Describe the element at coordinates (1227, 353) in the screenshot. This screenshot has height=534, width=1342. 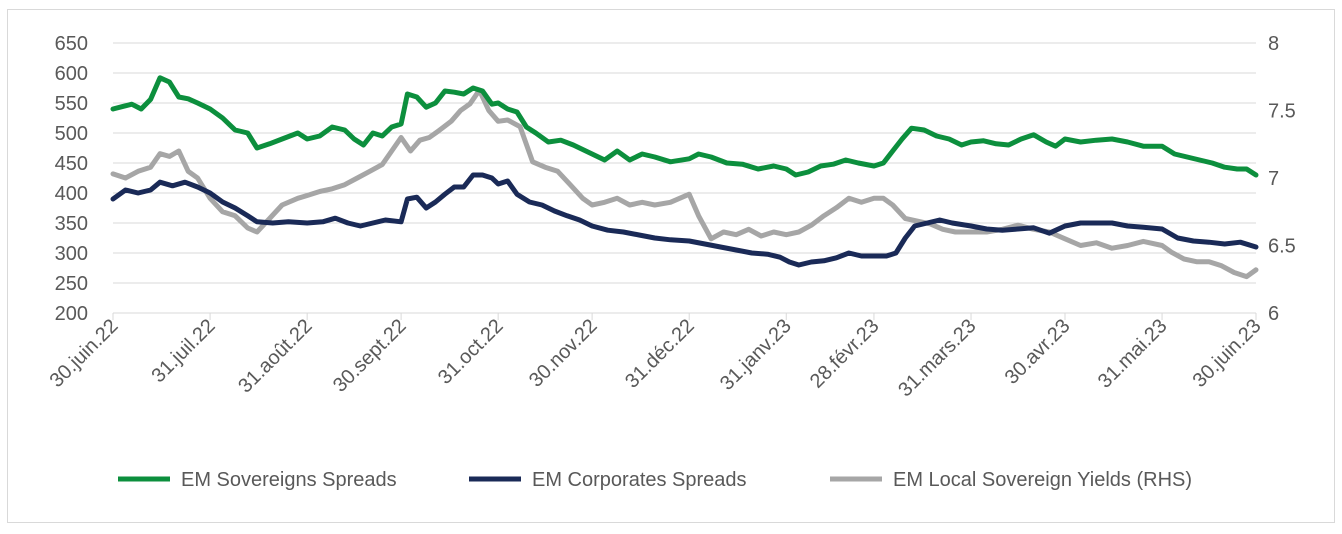
I see `x-tick-label: 30.juin.23` at that location.